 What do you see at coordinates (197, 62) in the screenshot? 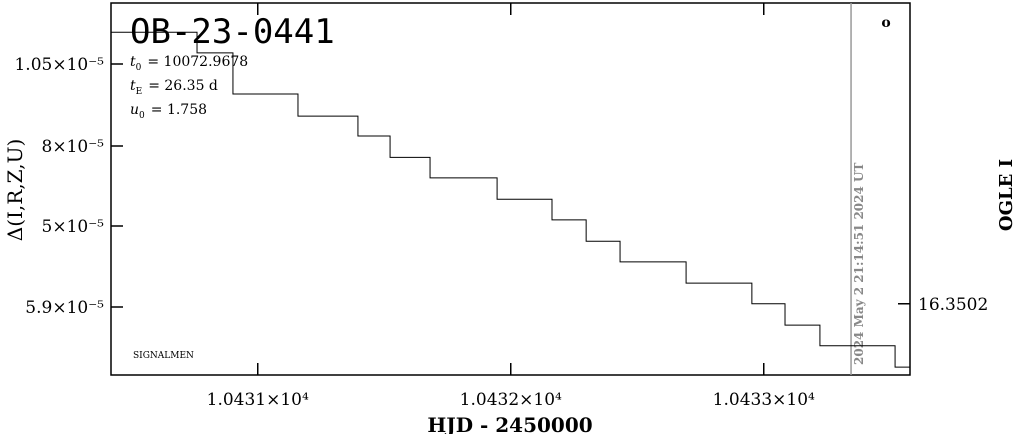
I see `param-value: = 10072.9678` at bounding box center [197, 62].